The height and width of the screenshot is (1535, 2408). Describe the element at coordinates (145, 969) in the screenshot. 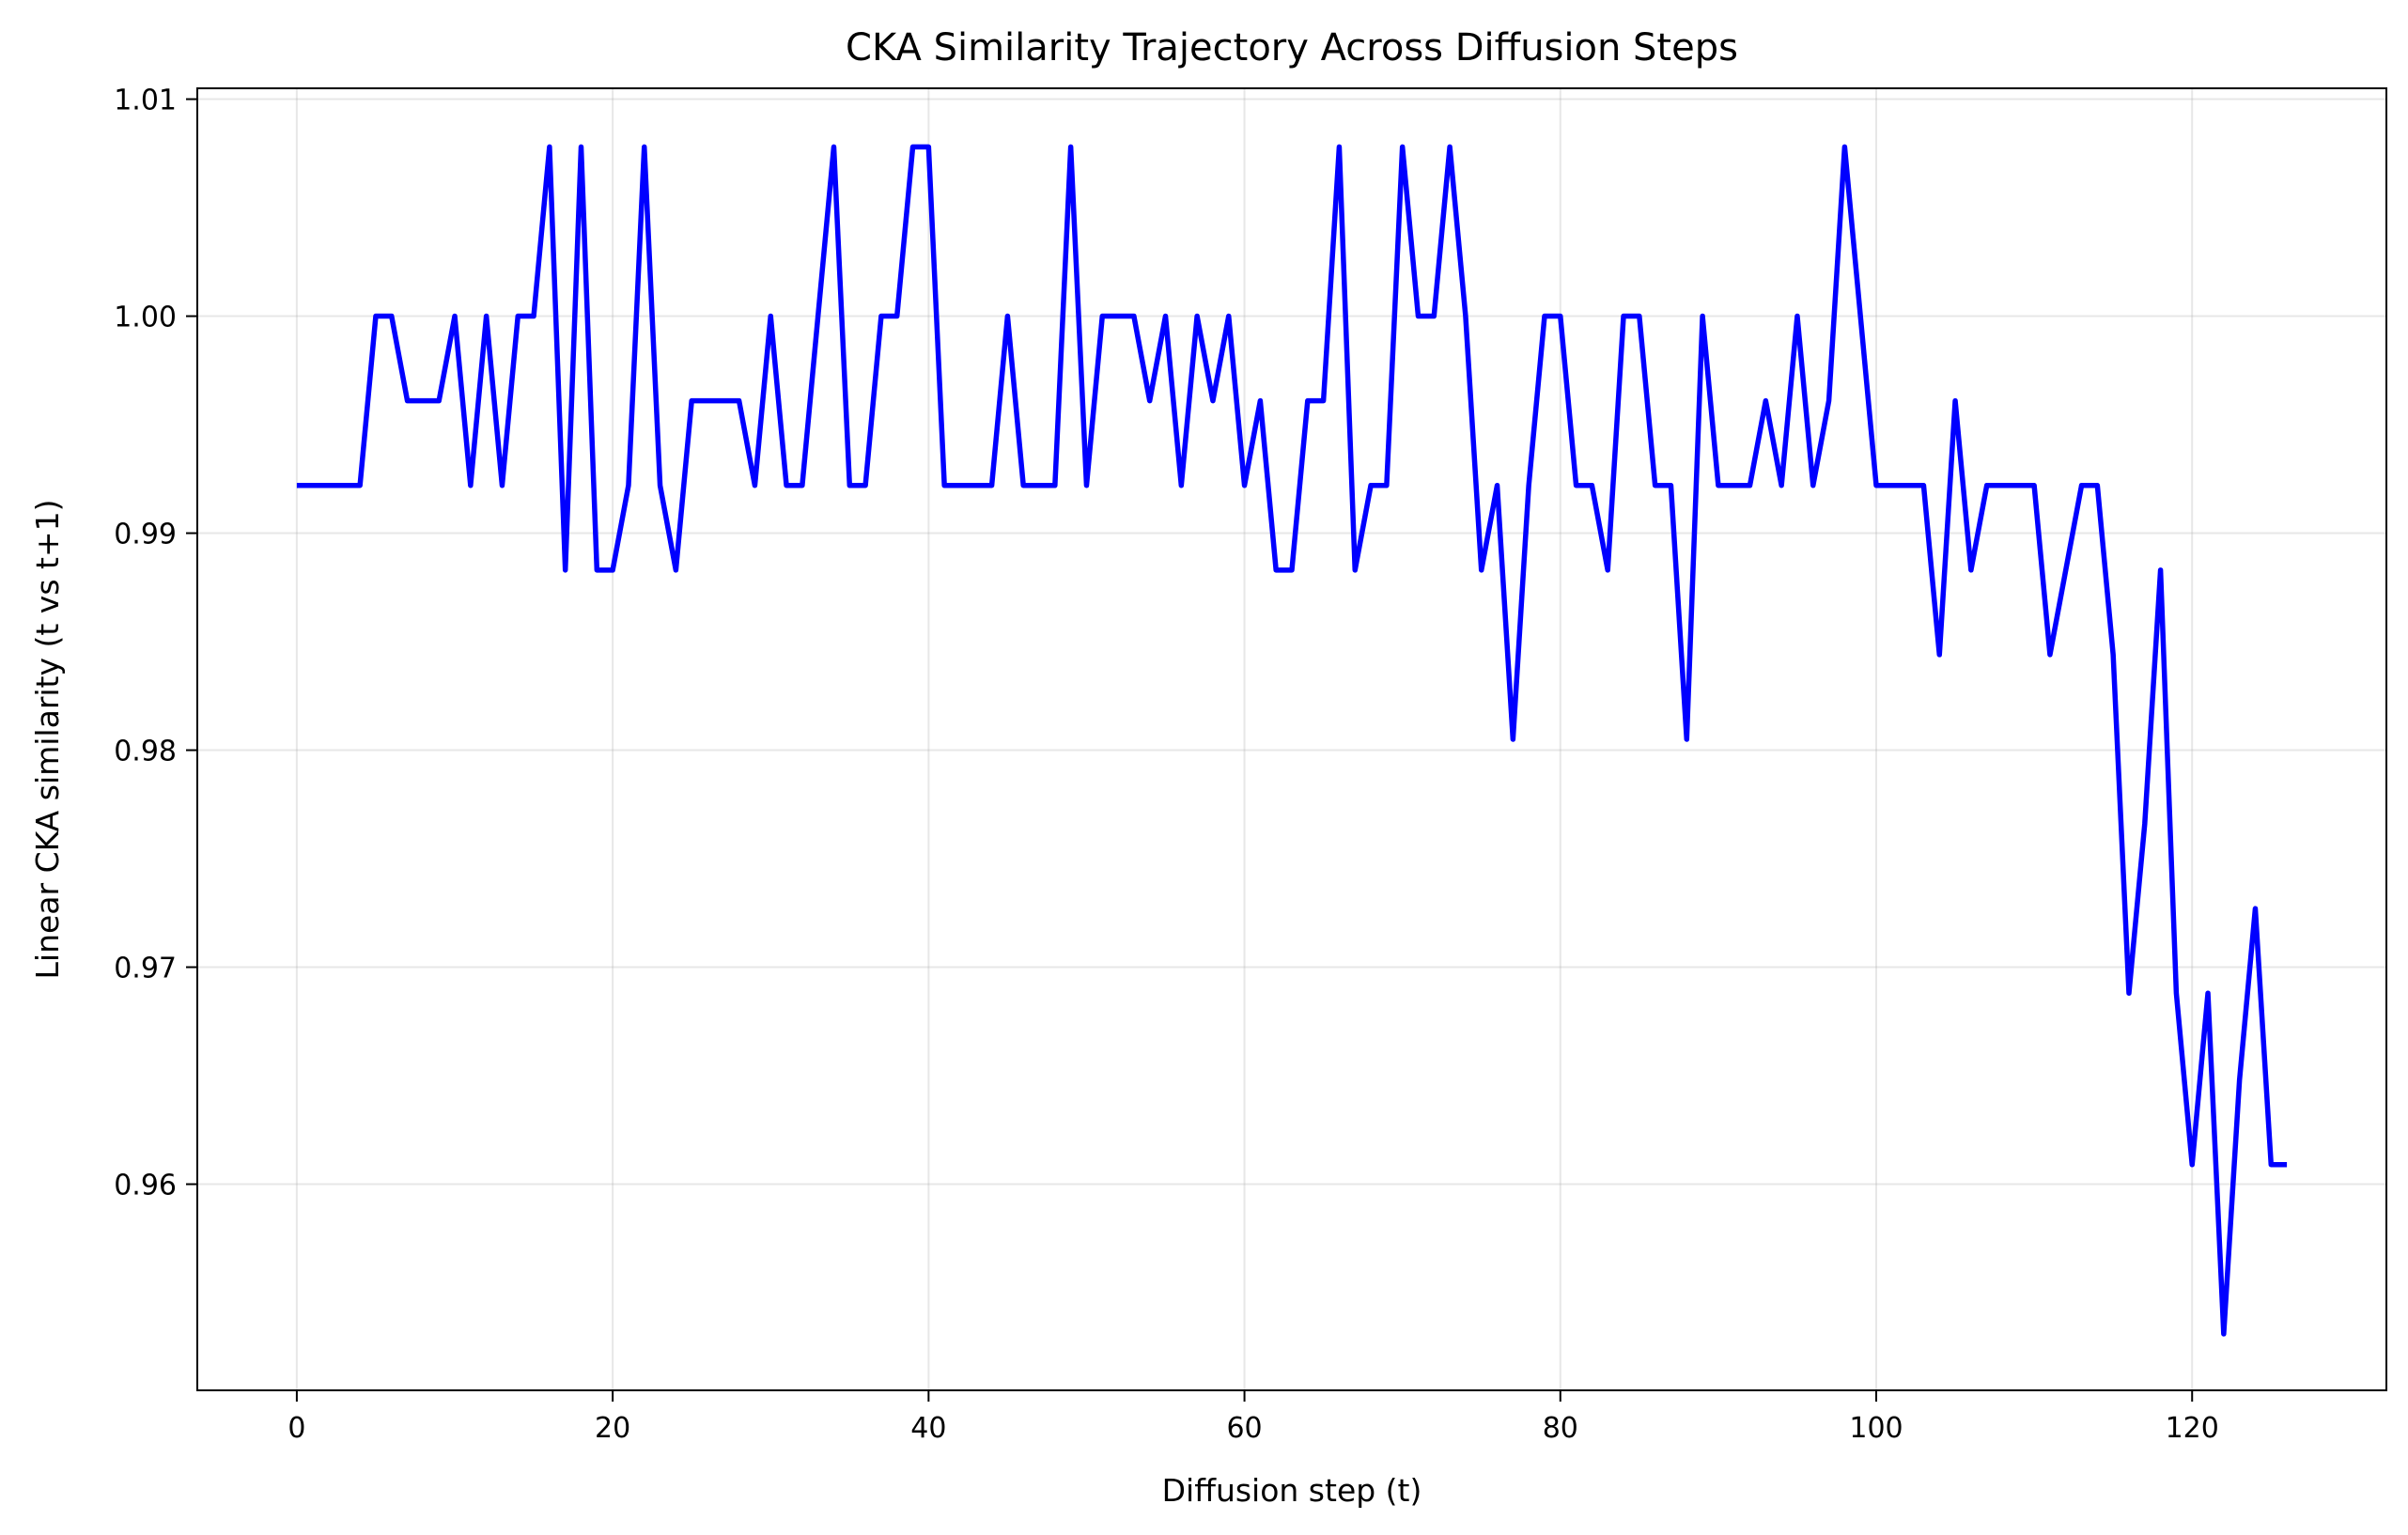

I see `y-tick-label: 0.97` at that location.